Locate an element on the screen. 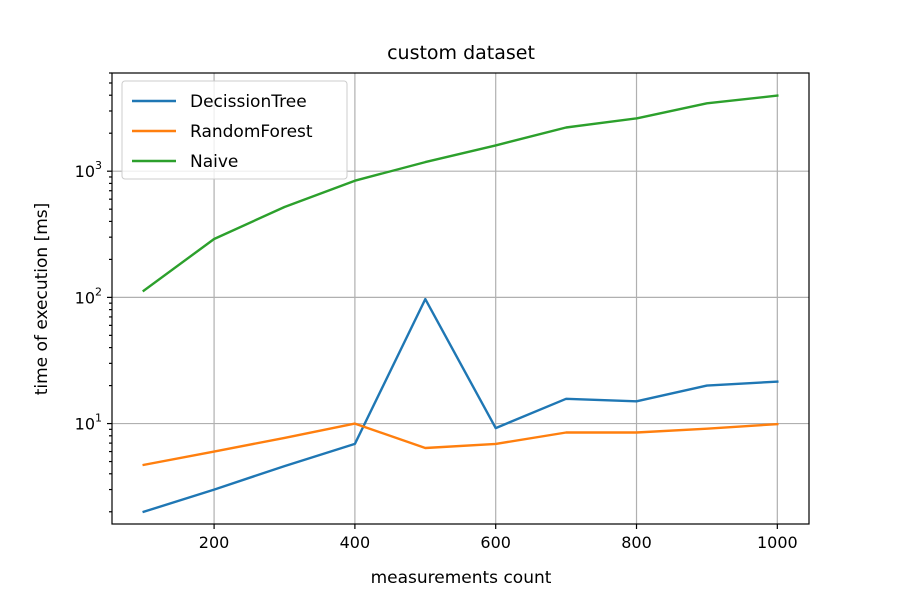 The image size is (900, 600). legend-box is located at coordinates (234, 130).